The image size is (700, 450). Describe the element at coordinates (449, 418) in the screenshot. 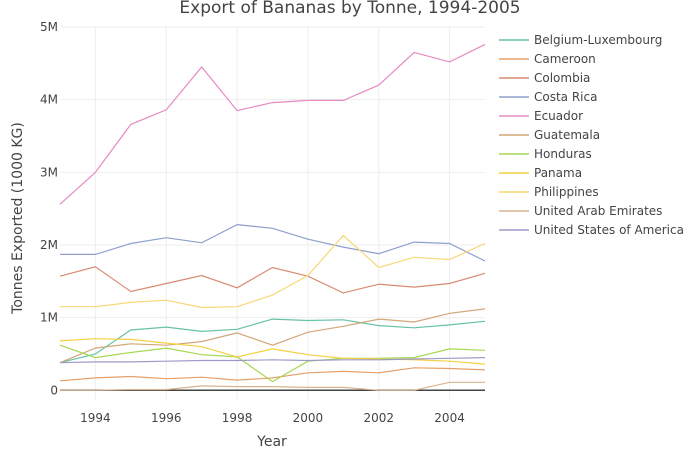

I see `x-tick-label: 2004` at that location.